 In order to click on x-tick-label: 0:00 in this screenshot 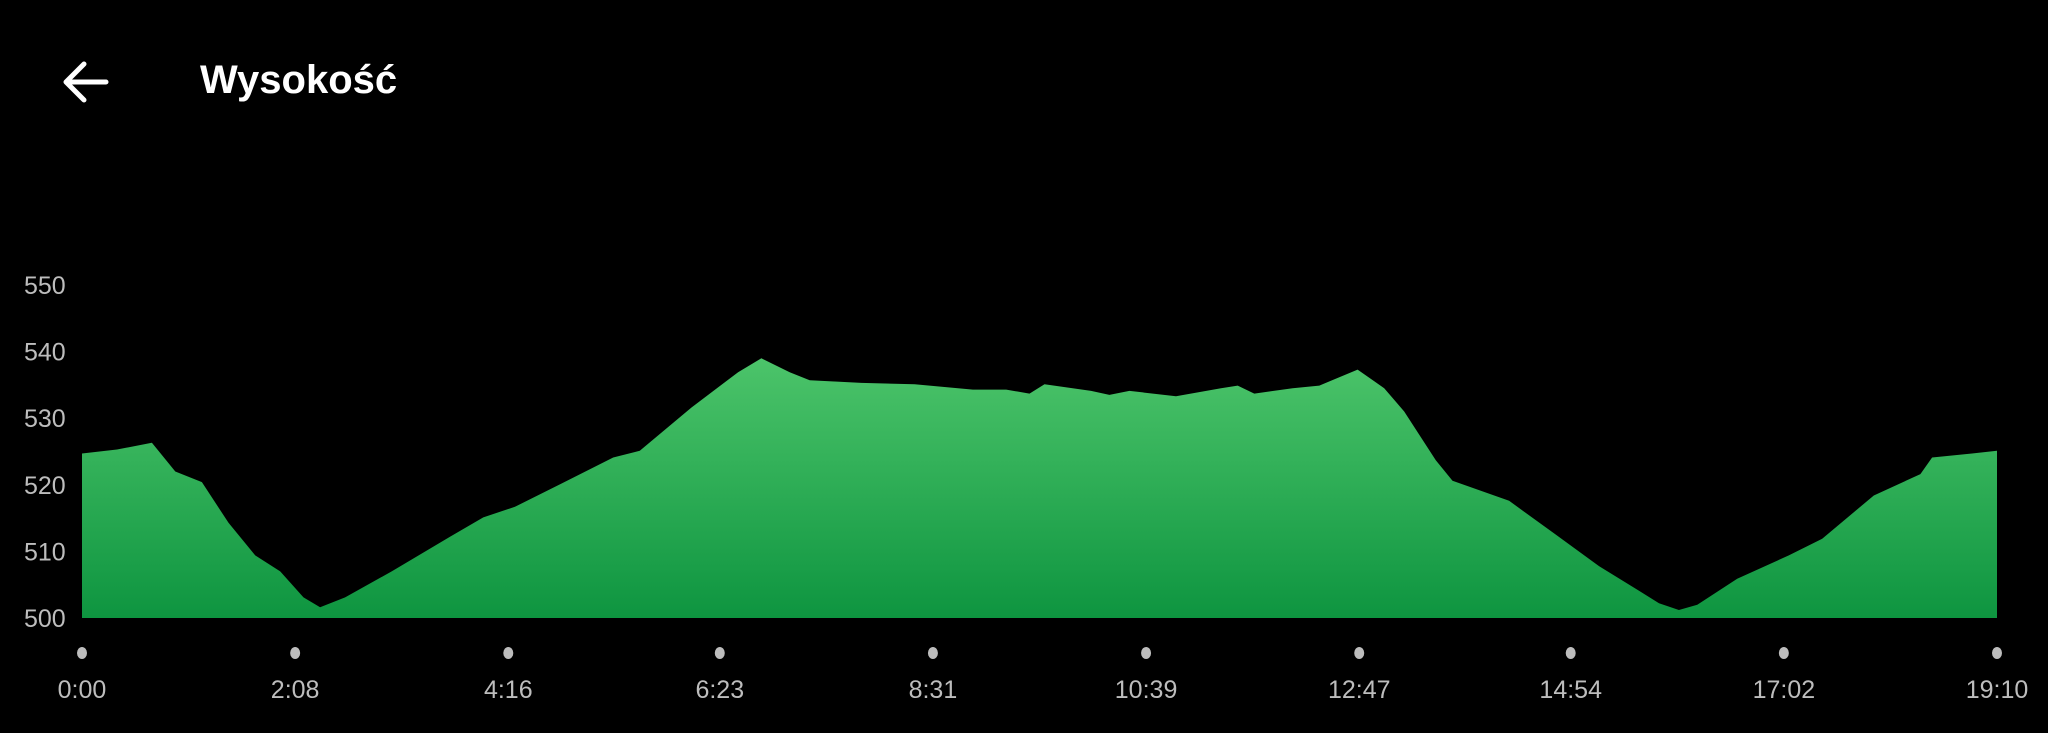, I will do `click(82, 690)`.